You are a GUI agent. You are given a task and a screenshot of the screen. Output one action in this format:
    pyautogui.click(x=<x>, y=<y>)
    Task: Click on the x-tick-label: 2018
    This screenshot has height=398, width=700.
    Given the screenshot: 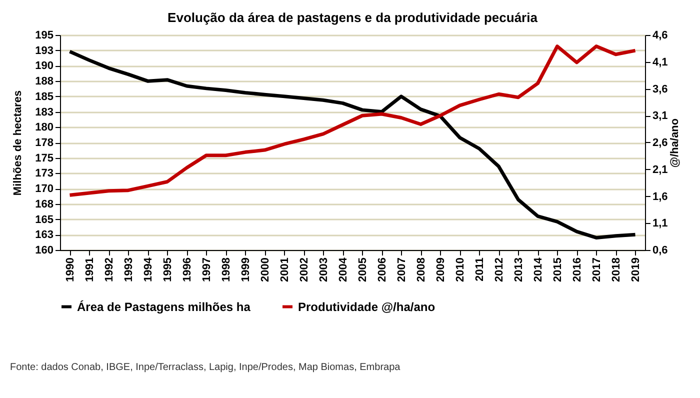 What is the action you would take?
    pyautogui.click(x=616, y=270)
    